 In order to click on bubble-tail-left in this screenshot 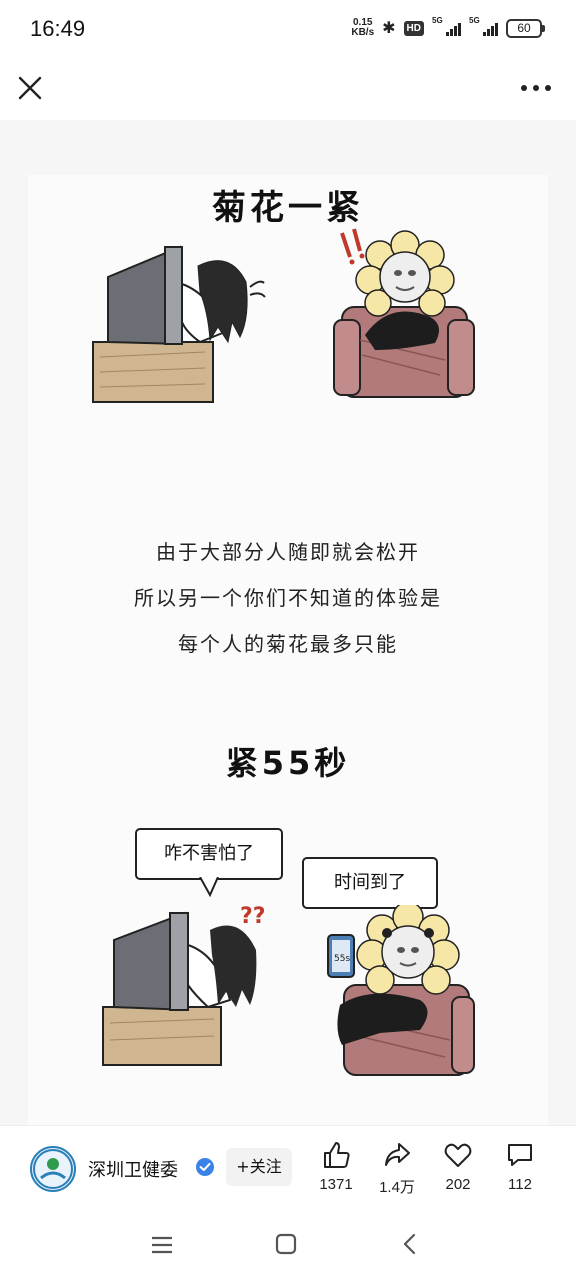, I will do `click(209, 887)`.